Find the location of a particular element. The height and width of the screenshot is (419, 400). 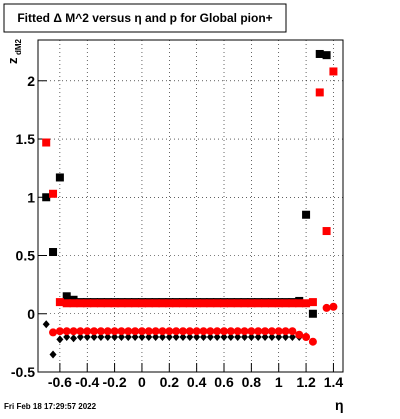

x-axis-label: η is located at coordinates (339, 405).